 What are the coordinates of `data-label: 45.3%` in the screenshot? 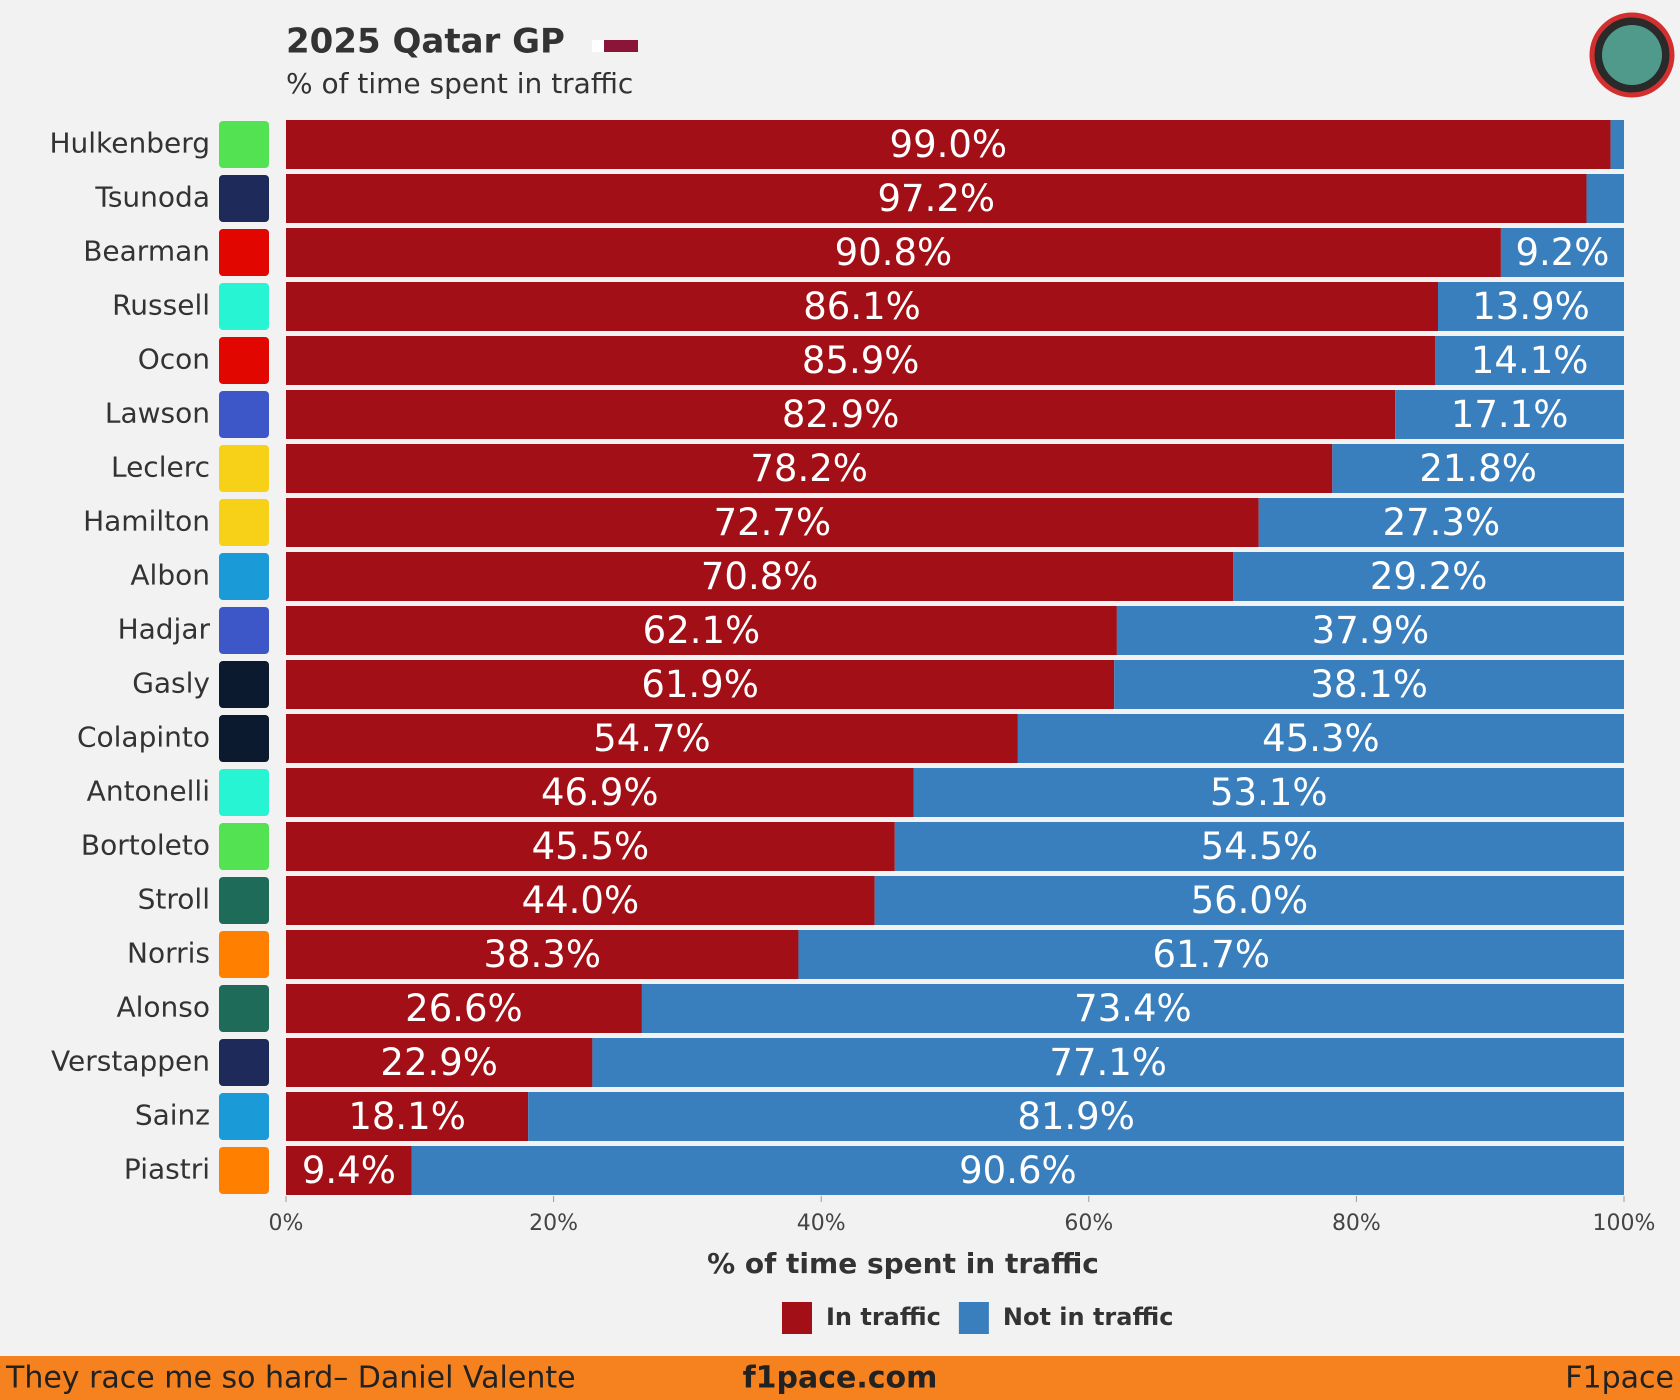 It's located at (1321, 738).